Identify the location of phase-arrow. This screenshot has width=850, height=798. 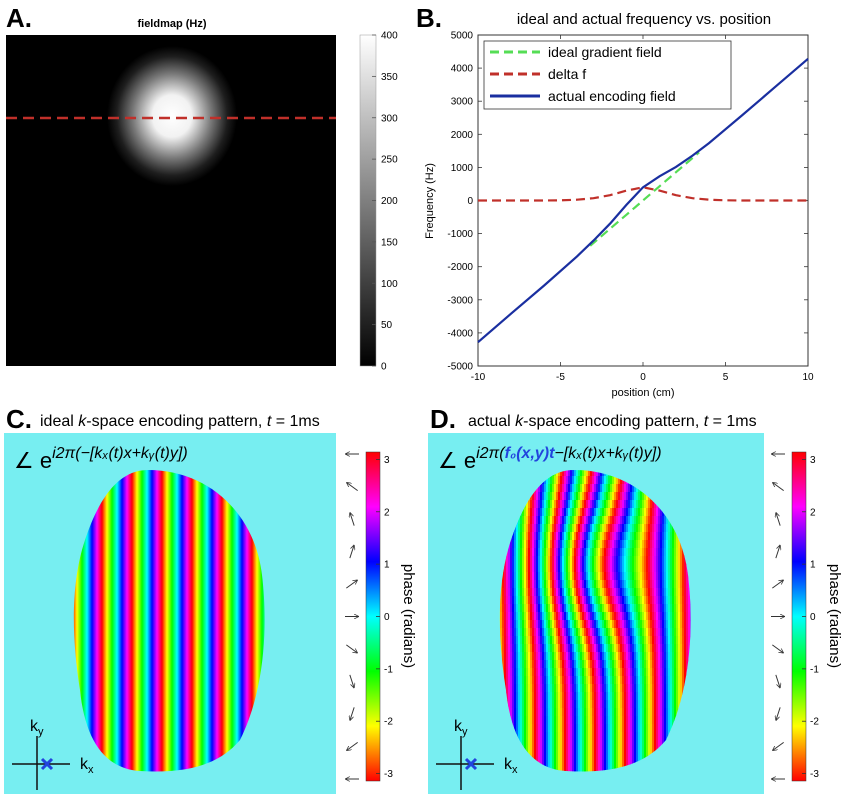
(352, 713).